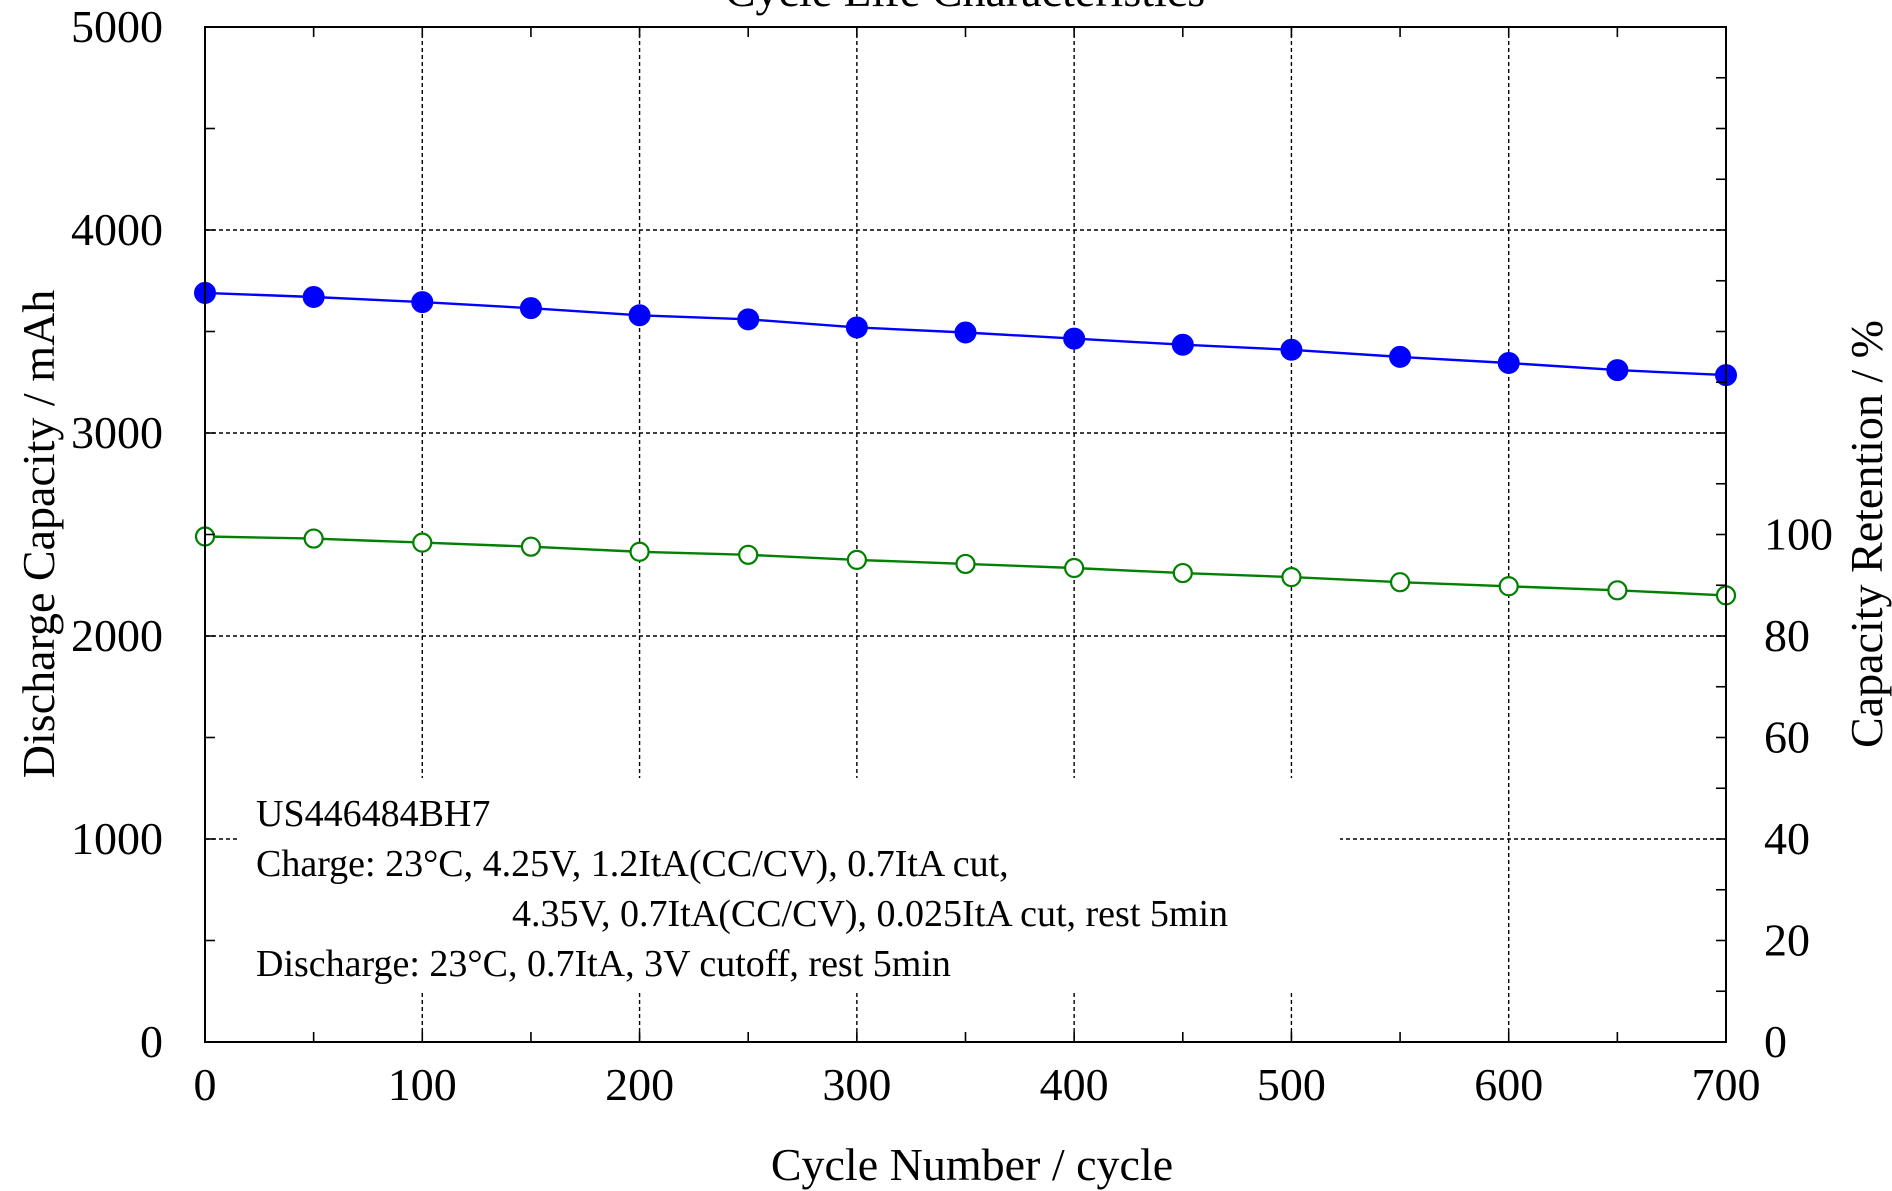 This screenshot has width=1892, height=1191. I want to click on y-right-tick-label: 80, so click(1787, 635).